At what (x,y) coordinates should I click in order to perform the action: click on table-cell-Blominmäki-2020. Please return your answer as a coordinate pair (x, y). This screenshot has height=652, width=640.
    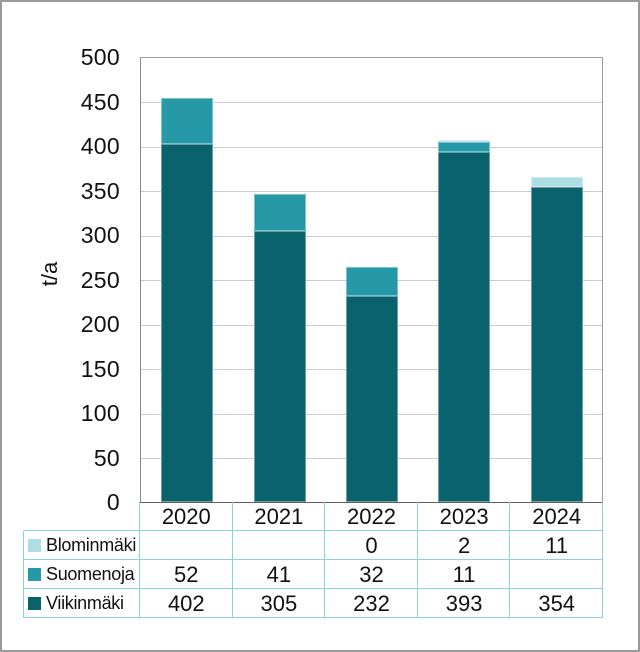
    Looking at the image, I should click on (186, 545).